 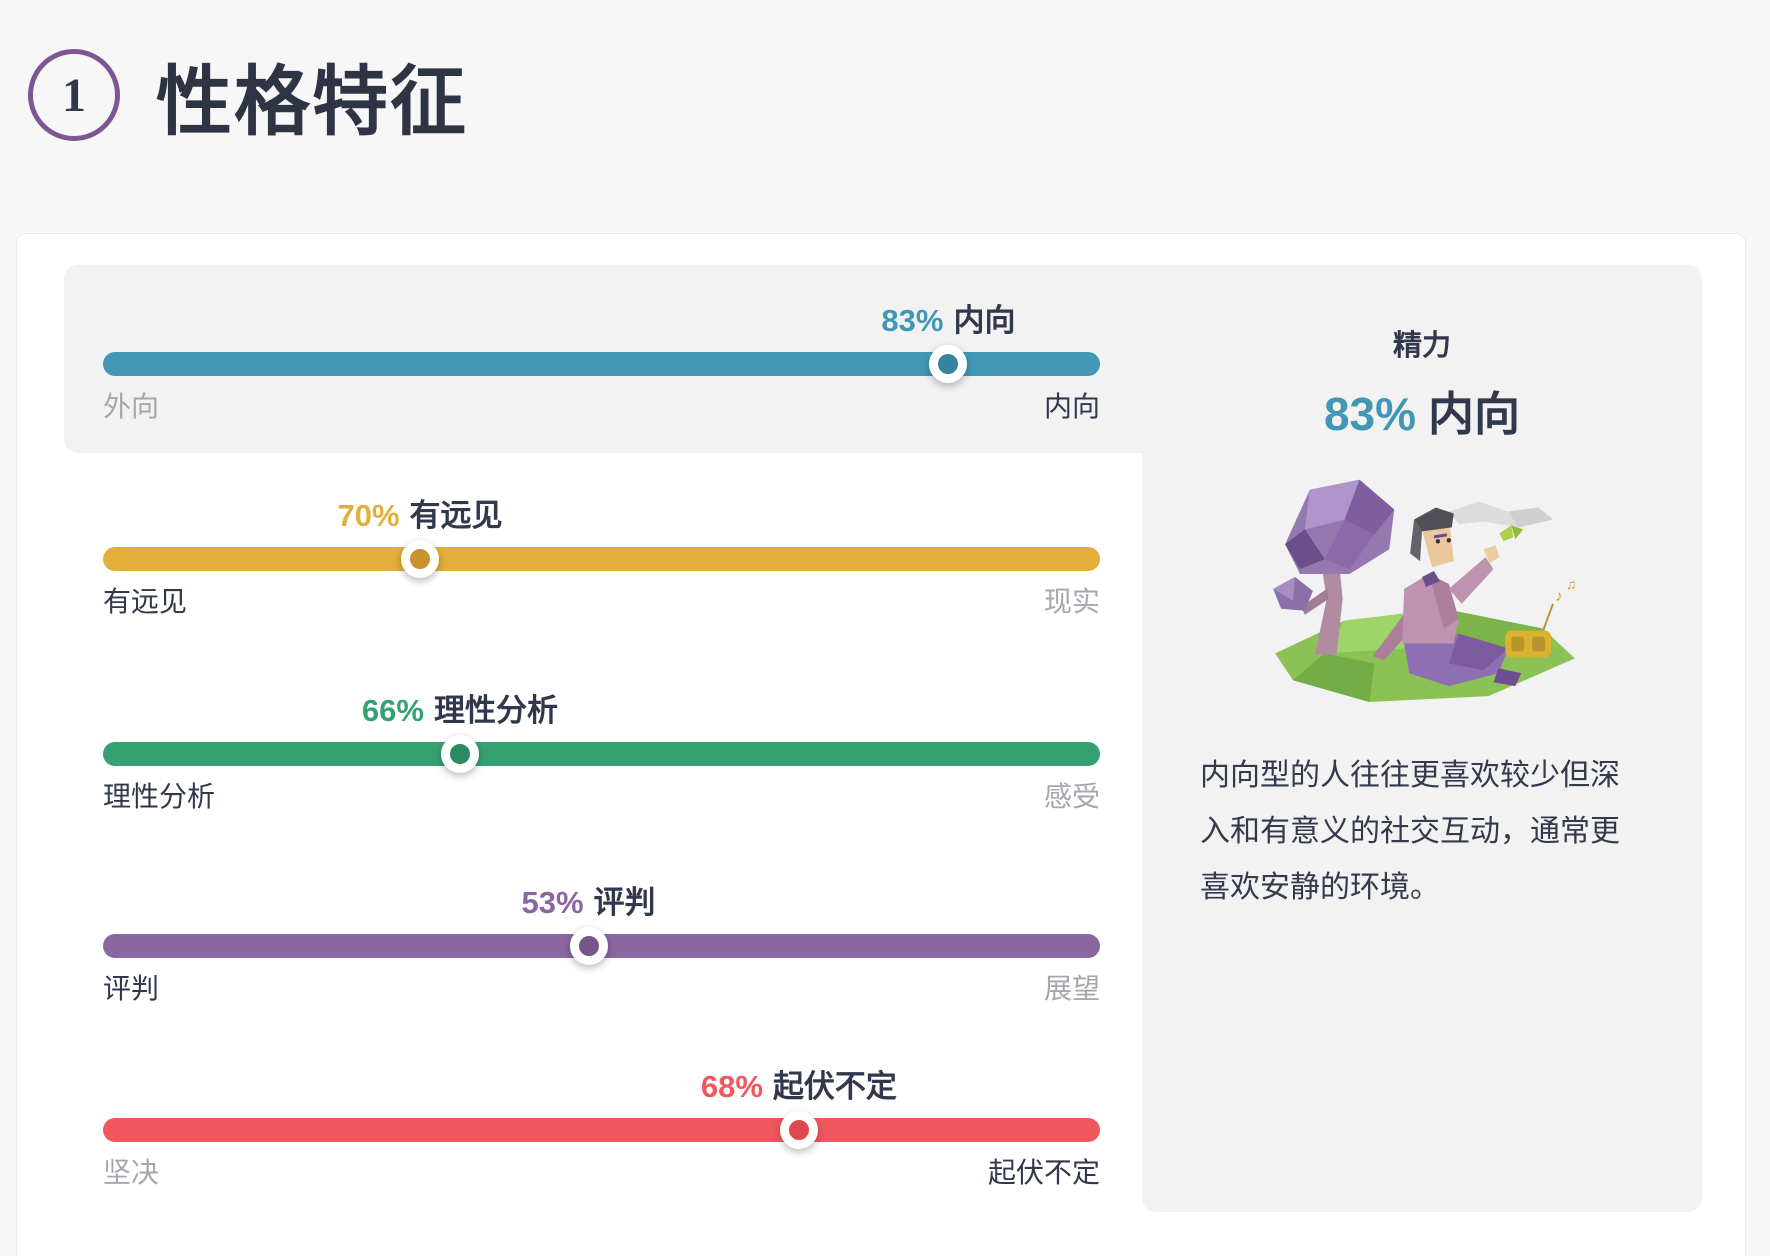 What do you see at coordinates (552, 902) in the screenshot?
I see `slider-percent: 53%` at bounding box center [552, 902].